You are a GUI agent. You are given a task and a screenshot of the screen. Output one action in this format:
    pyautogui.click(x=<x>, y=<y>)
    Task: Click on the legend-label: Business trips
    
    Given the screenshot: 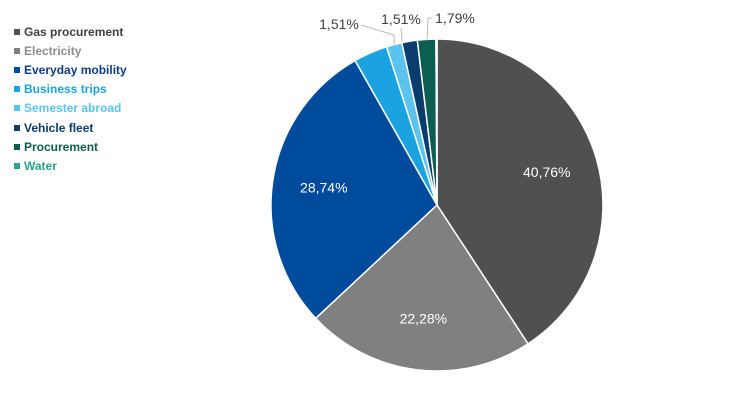 What is the action you would take?
    pyautogui.click(x=65, y=89)
    